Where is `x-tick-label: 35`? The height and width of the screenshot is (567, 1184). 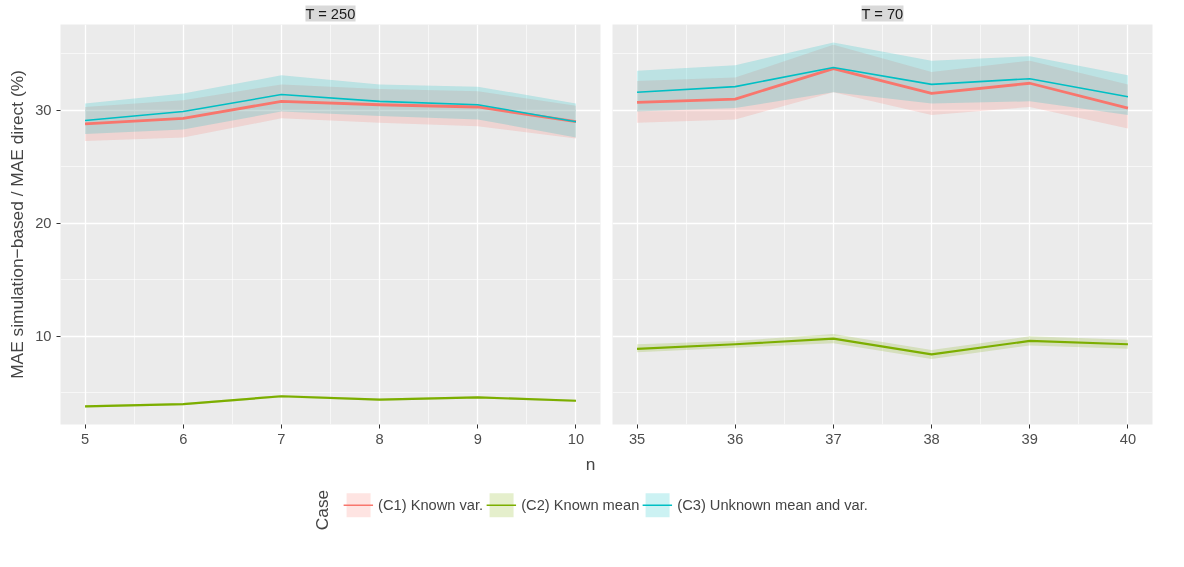 x-tick-label: 35 is located at coordinates (637, 438).